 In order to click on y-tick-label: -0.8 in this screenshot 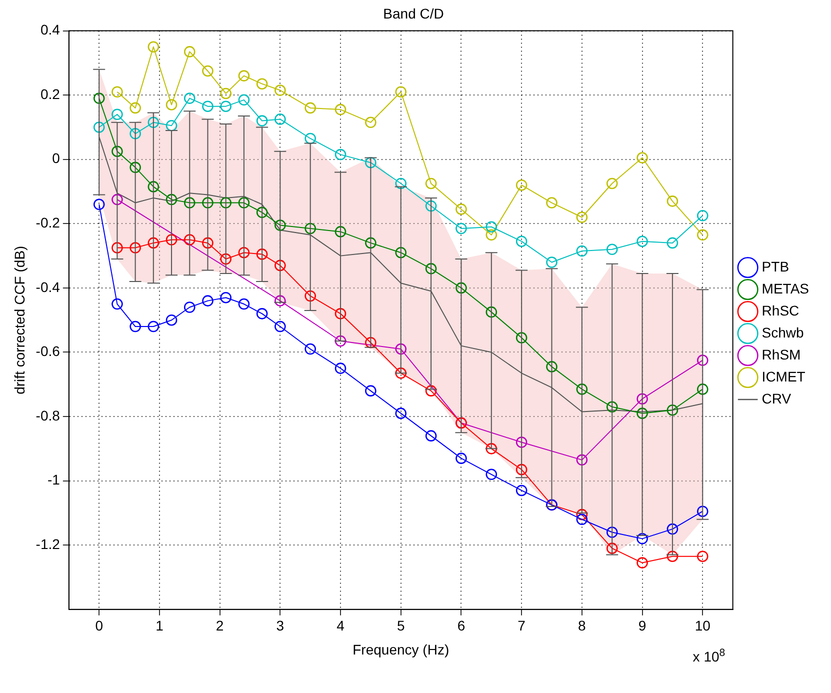, I will do `click(48, 415)`.